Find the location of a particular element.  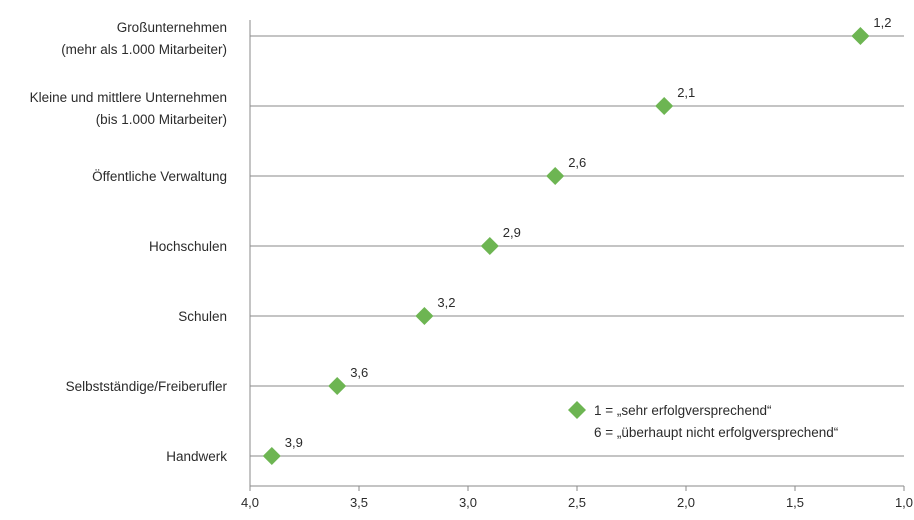

x-tick-label: 2,5 is located at coordinates (577, 502).